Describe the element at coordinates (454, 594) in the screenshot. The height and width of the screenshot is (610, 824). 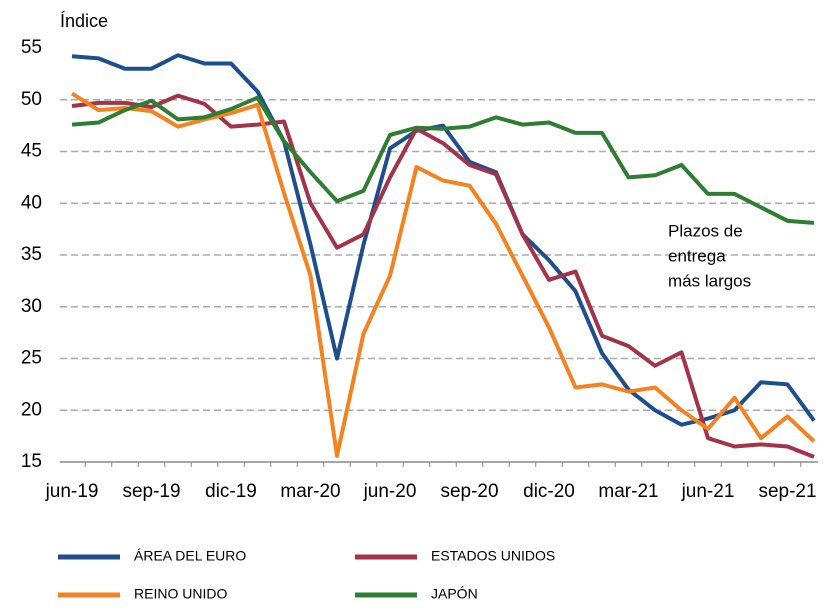
I see `legend-label: JAPÓN` at that location.